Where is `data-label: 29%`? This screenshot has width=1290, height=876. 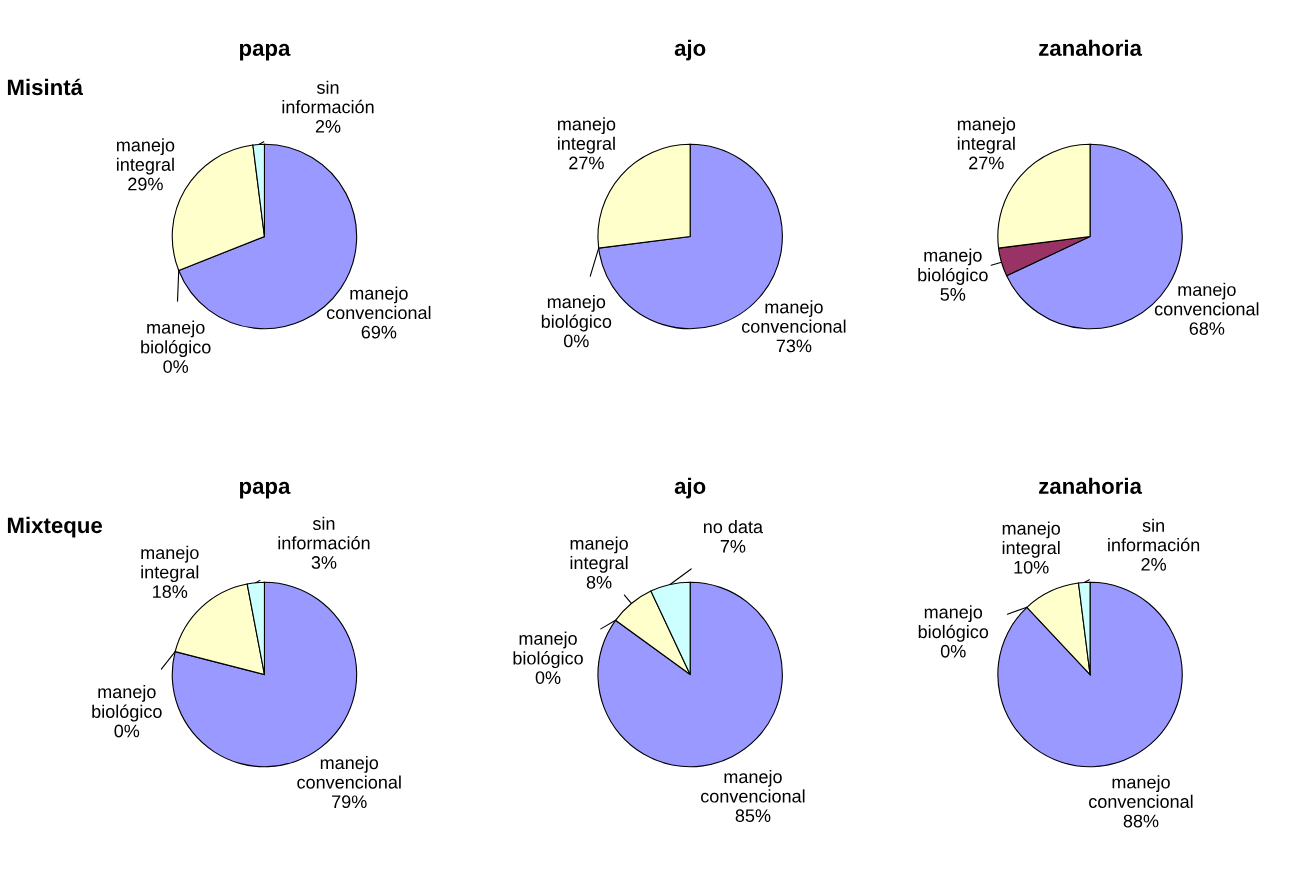 data-label: 29% is located at coordinates (145, 184).